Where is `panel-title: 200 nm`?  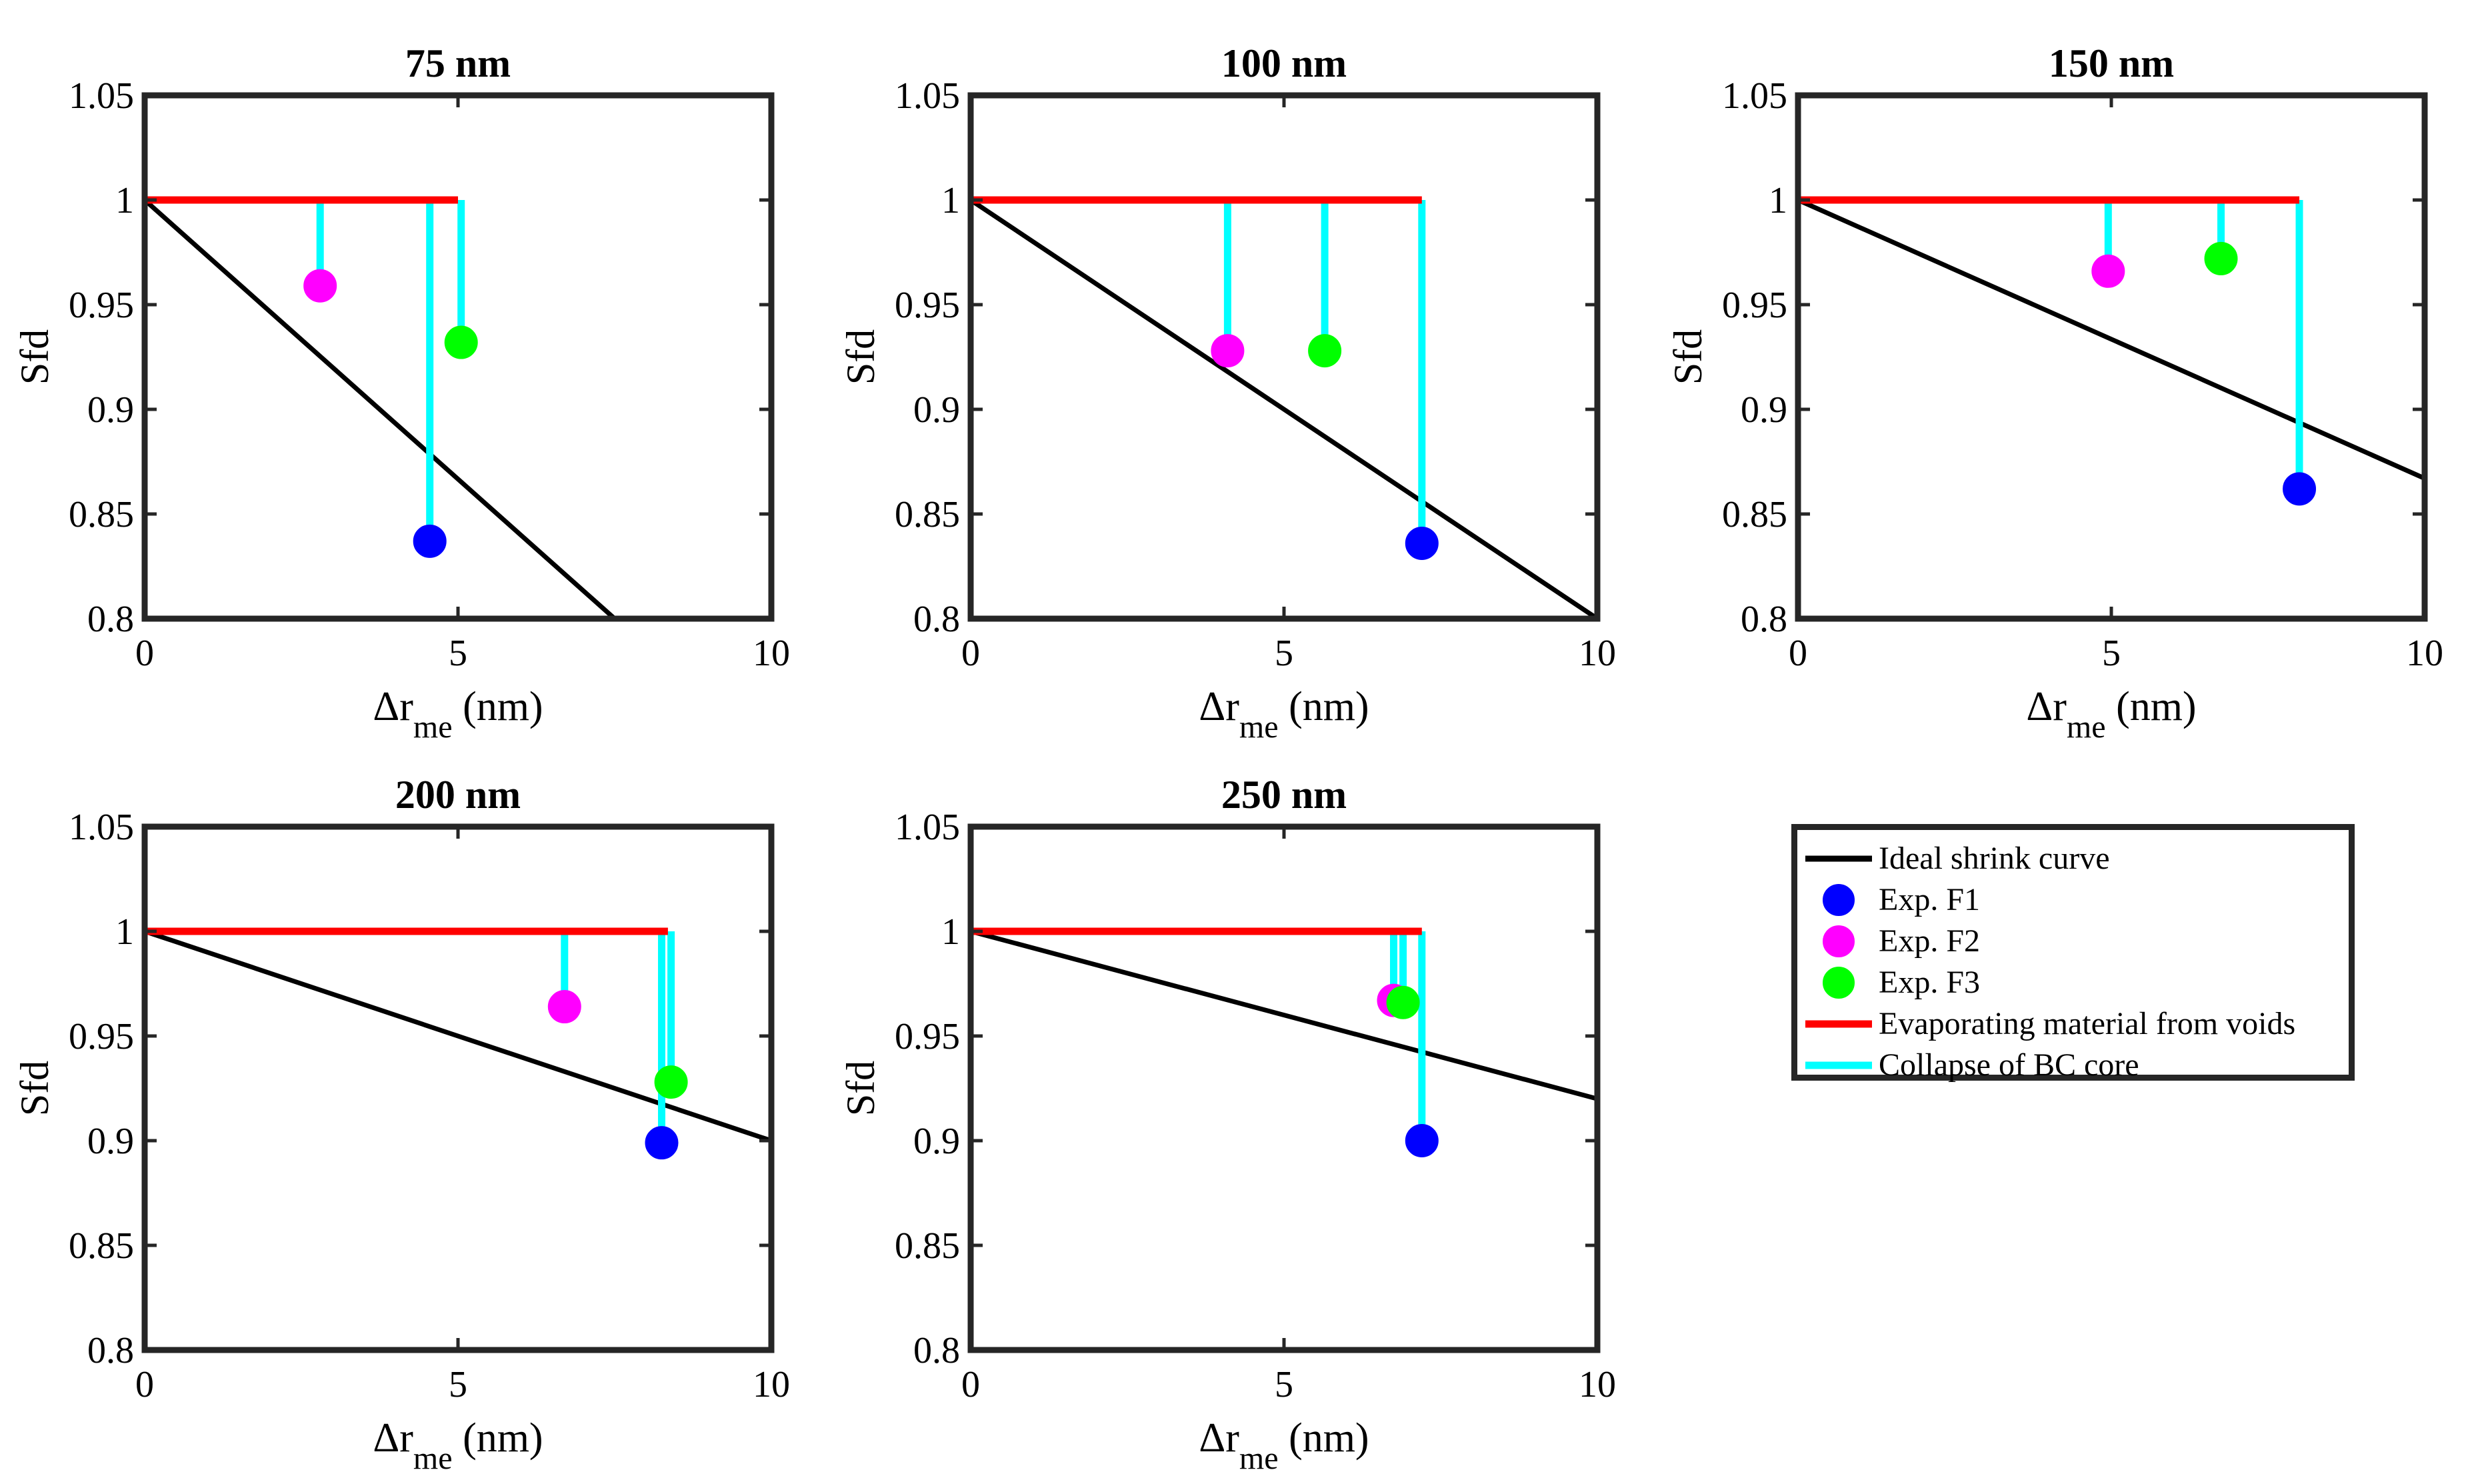
panel-title: 200 nm is located at coordinates (458, 795).